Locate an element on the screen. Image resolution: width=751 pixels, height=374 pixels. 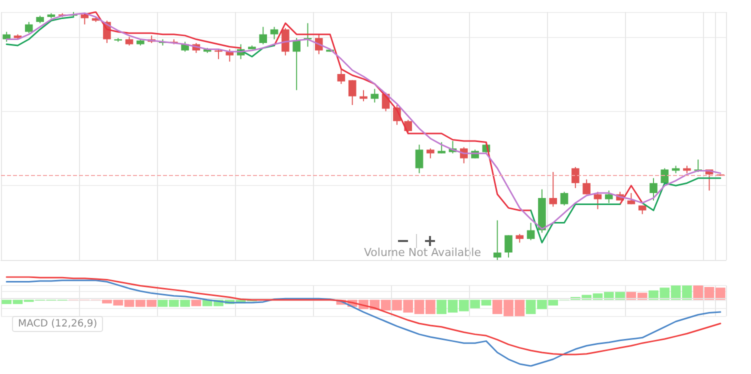
text: MACD (12,26,9) is located at coordinates (58, 324).